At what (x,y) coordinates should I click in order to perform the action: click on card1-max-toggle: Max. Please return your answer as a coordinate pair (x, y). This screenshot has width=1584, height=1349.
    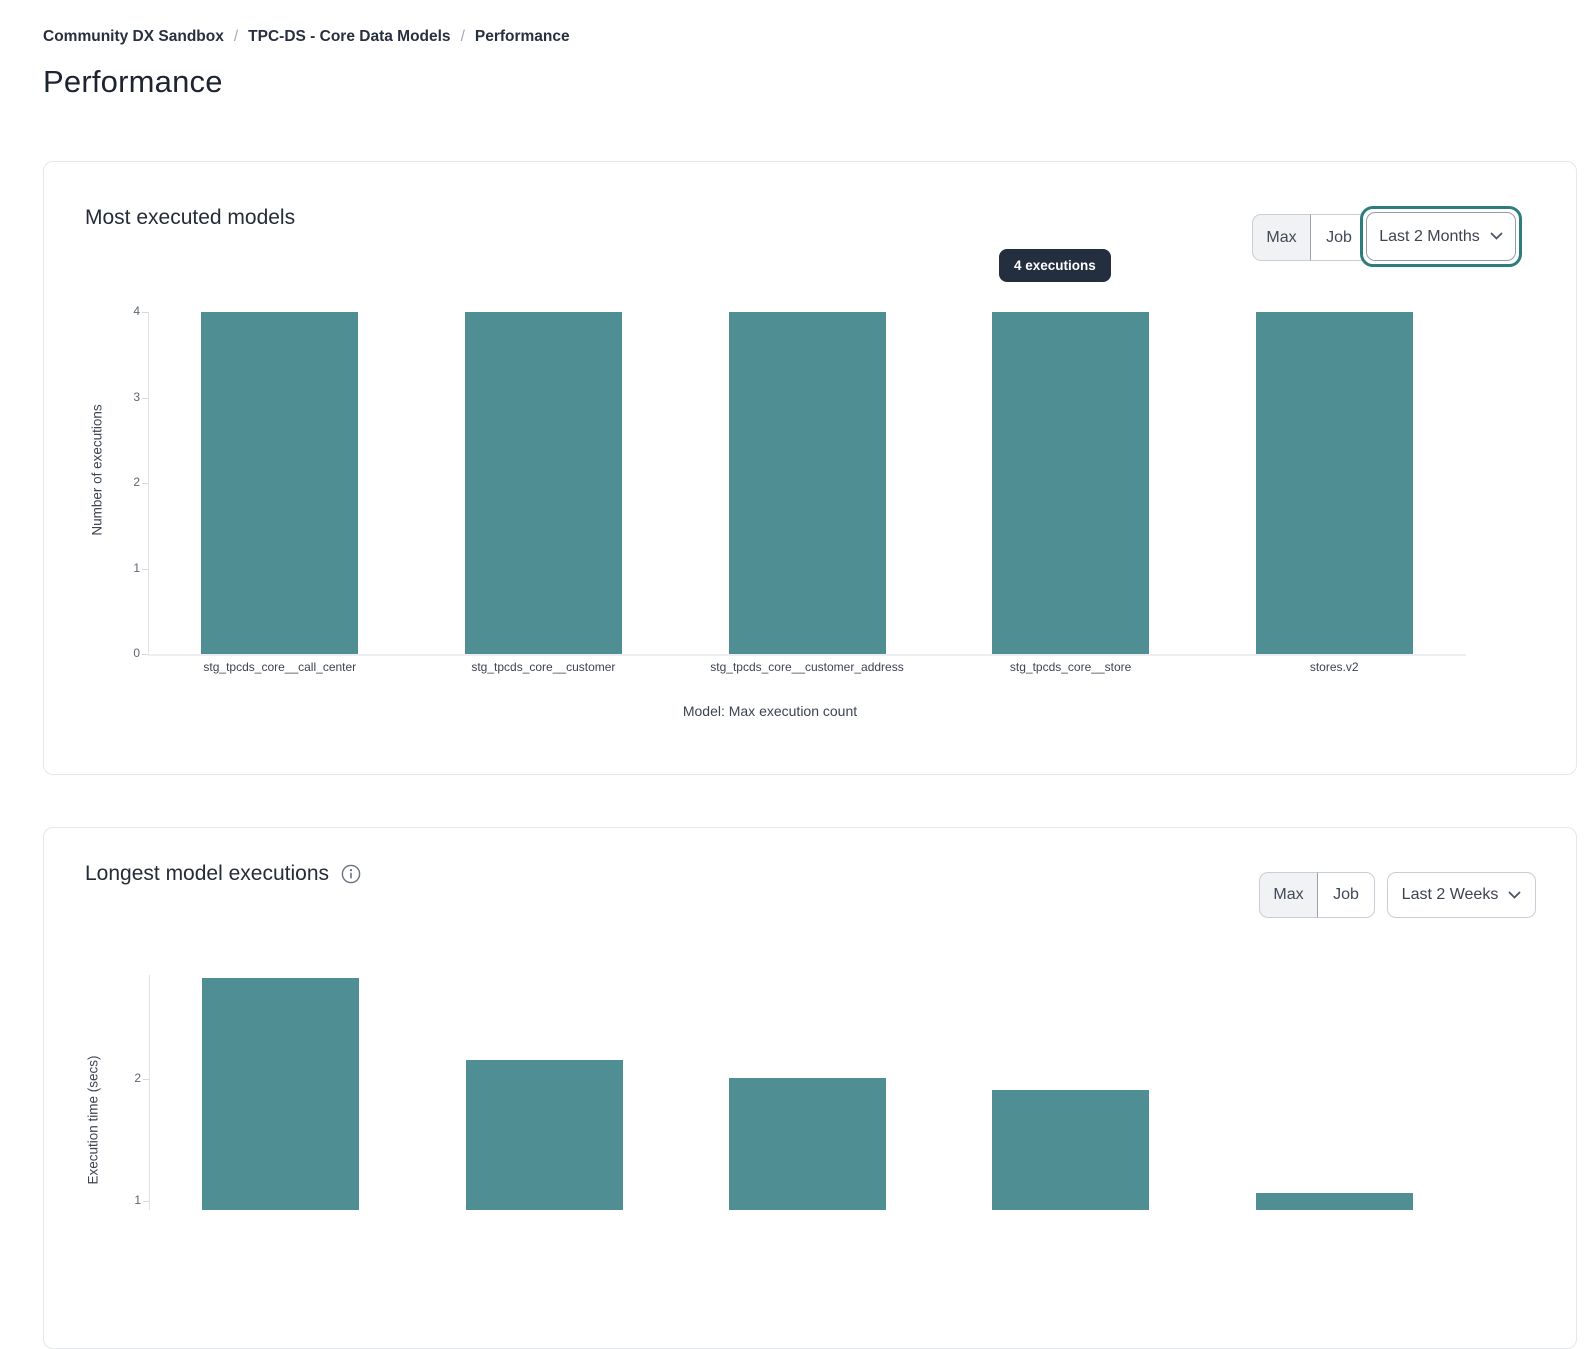
    Looking at the image, I should click on (1281, 237).